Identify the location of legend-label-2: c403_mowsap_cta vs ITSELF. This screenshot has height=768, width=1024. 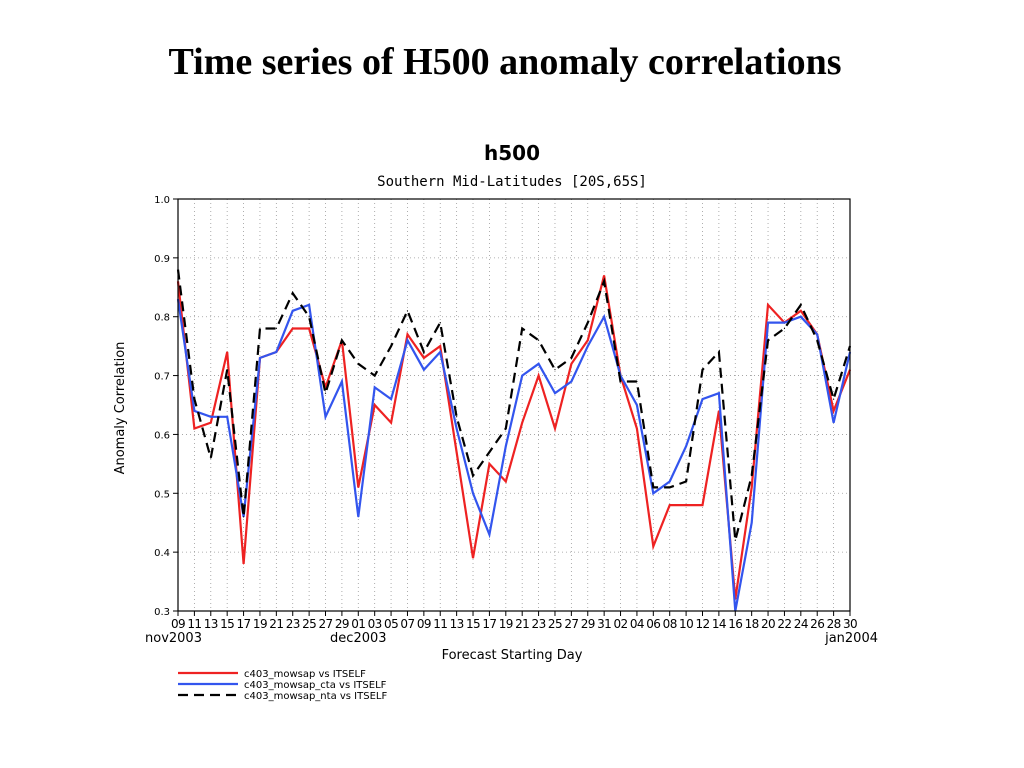
(315, 685).